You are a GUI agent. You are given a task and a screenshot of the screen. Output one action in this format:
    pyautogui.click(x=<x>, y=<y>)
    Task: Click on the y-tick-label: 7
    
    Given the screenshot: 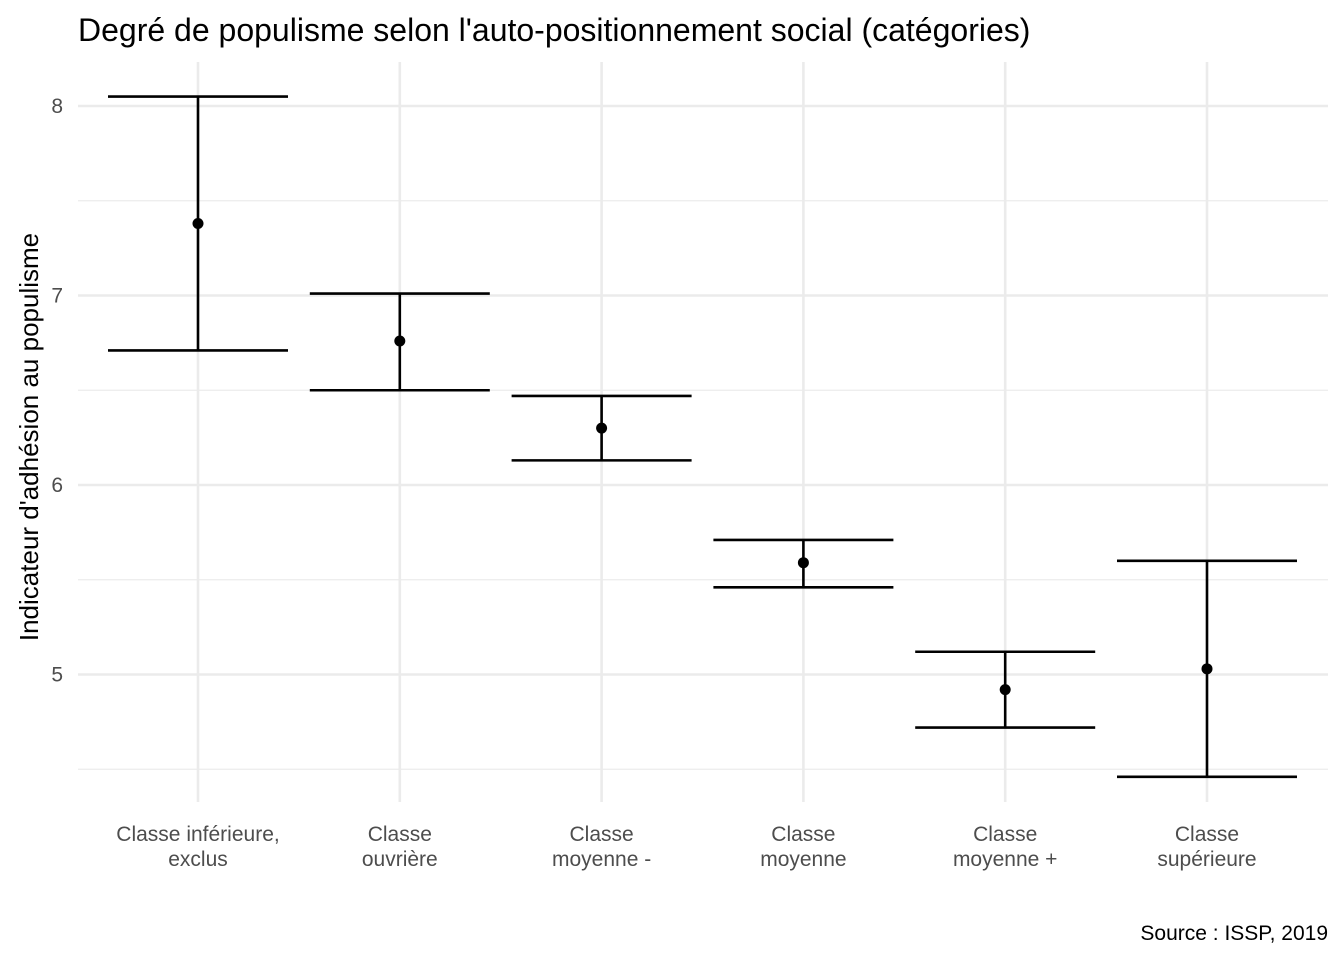 What is the action you would take?
    pyautogui.click(x=57, y=296)
    